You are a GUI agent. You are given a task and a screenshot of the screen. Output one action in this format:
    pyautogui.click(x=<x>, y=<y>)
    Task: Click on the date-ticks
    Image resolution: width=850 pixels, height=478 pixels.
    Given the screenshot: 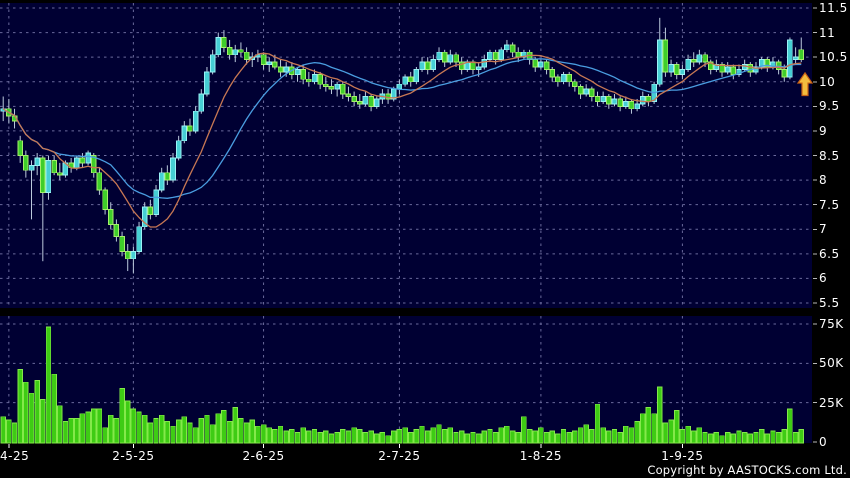 What is the action you would take?
    pyautogui.click(x=345, y=446)
    